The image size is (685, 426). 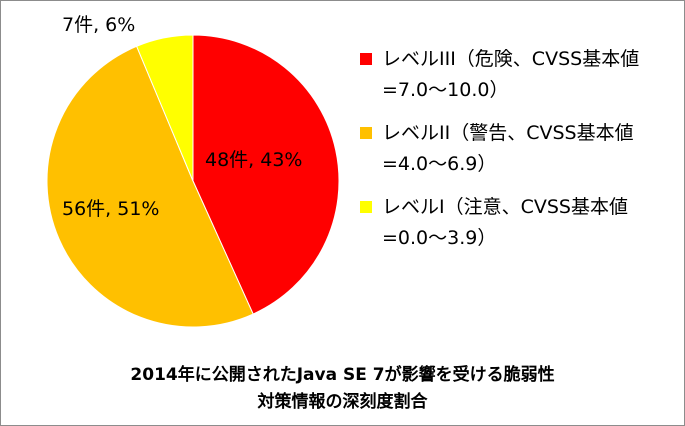 I want to click on legend-item-level-2: レベルII（警告、CVSS基本値 =4.0〜6.9）, so click(x=520, y=155).